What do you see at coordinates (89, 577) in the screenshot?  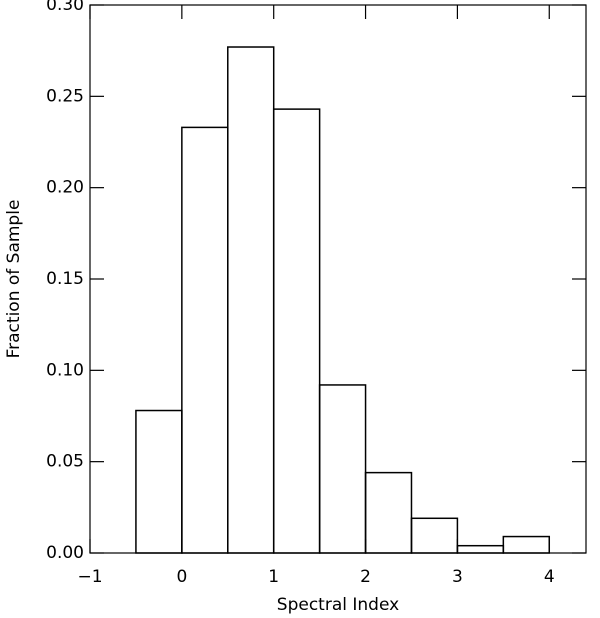 I see `x-tick-label: −1` at bounding box center [89, 577].